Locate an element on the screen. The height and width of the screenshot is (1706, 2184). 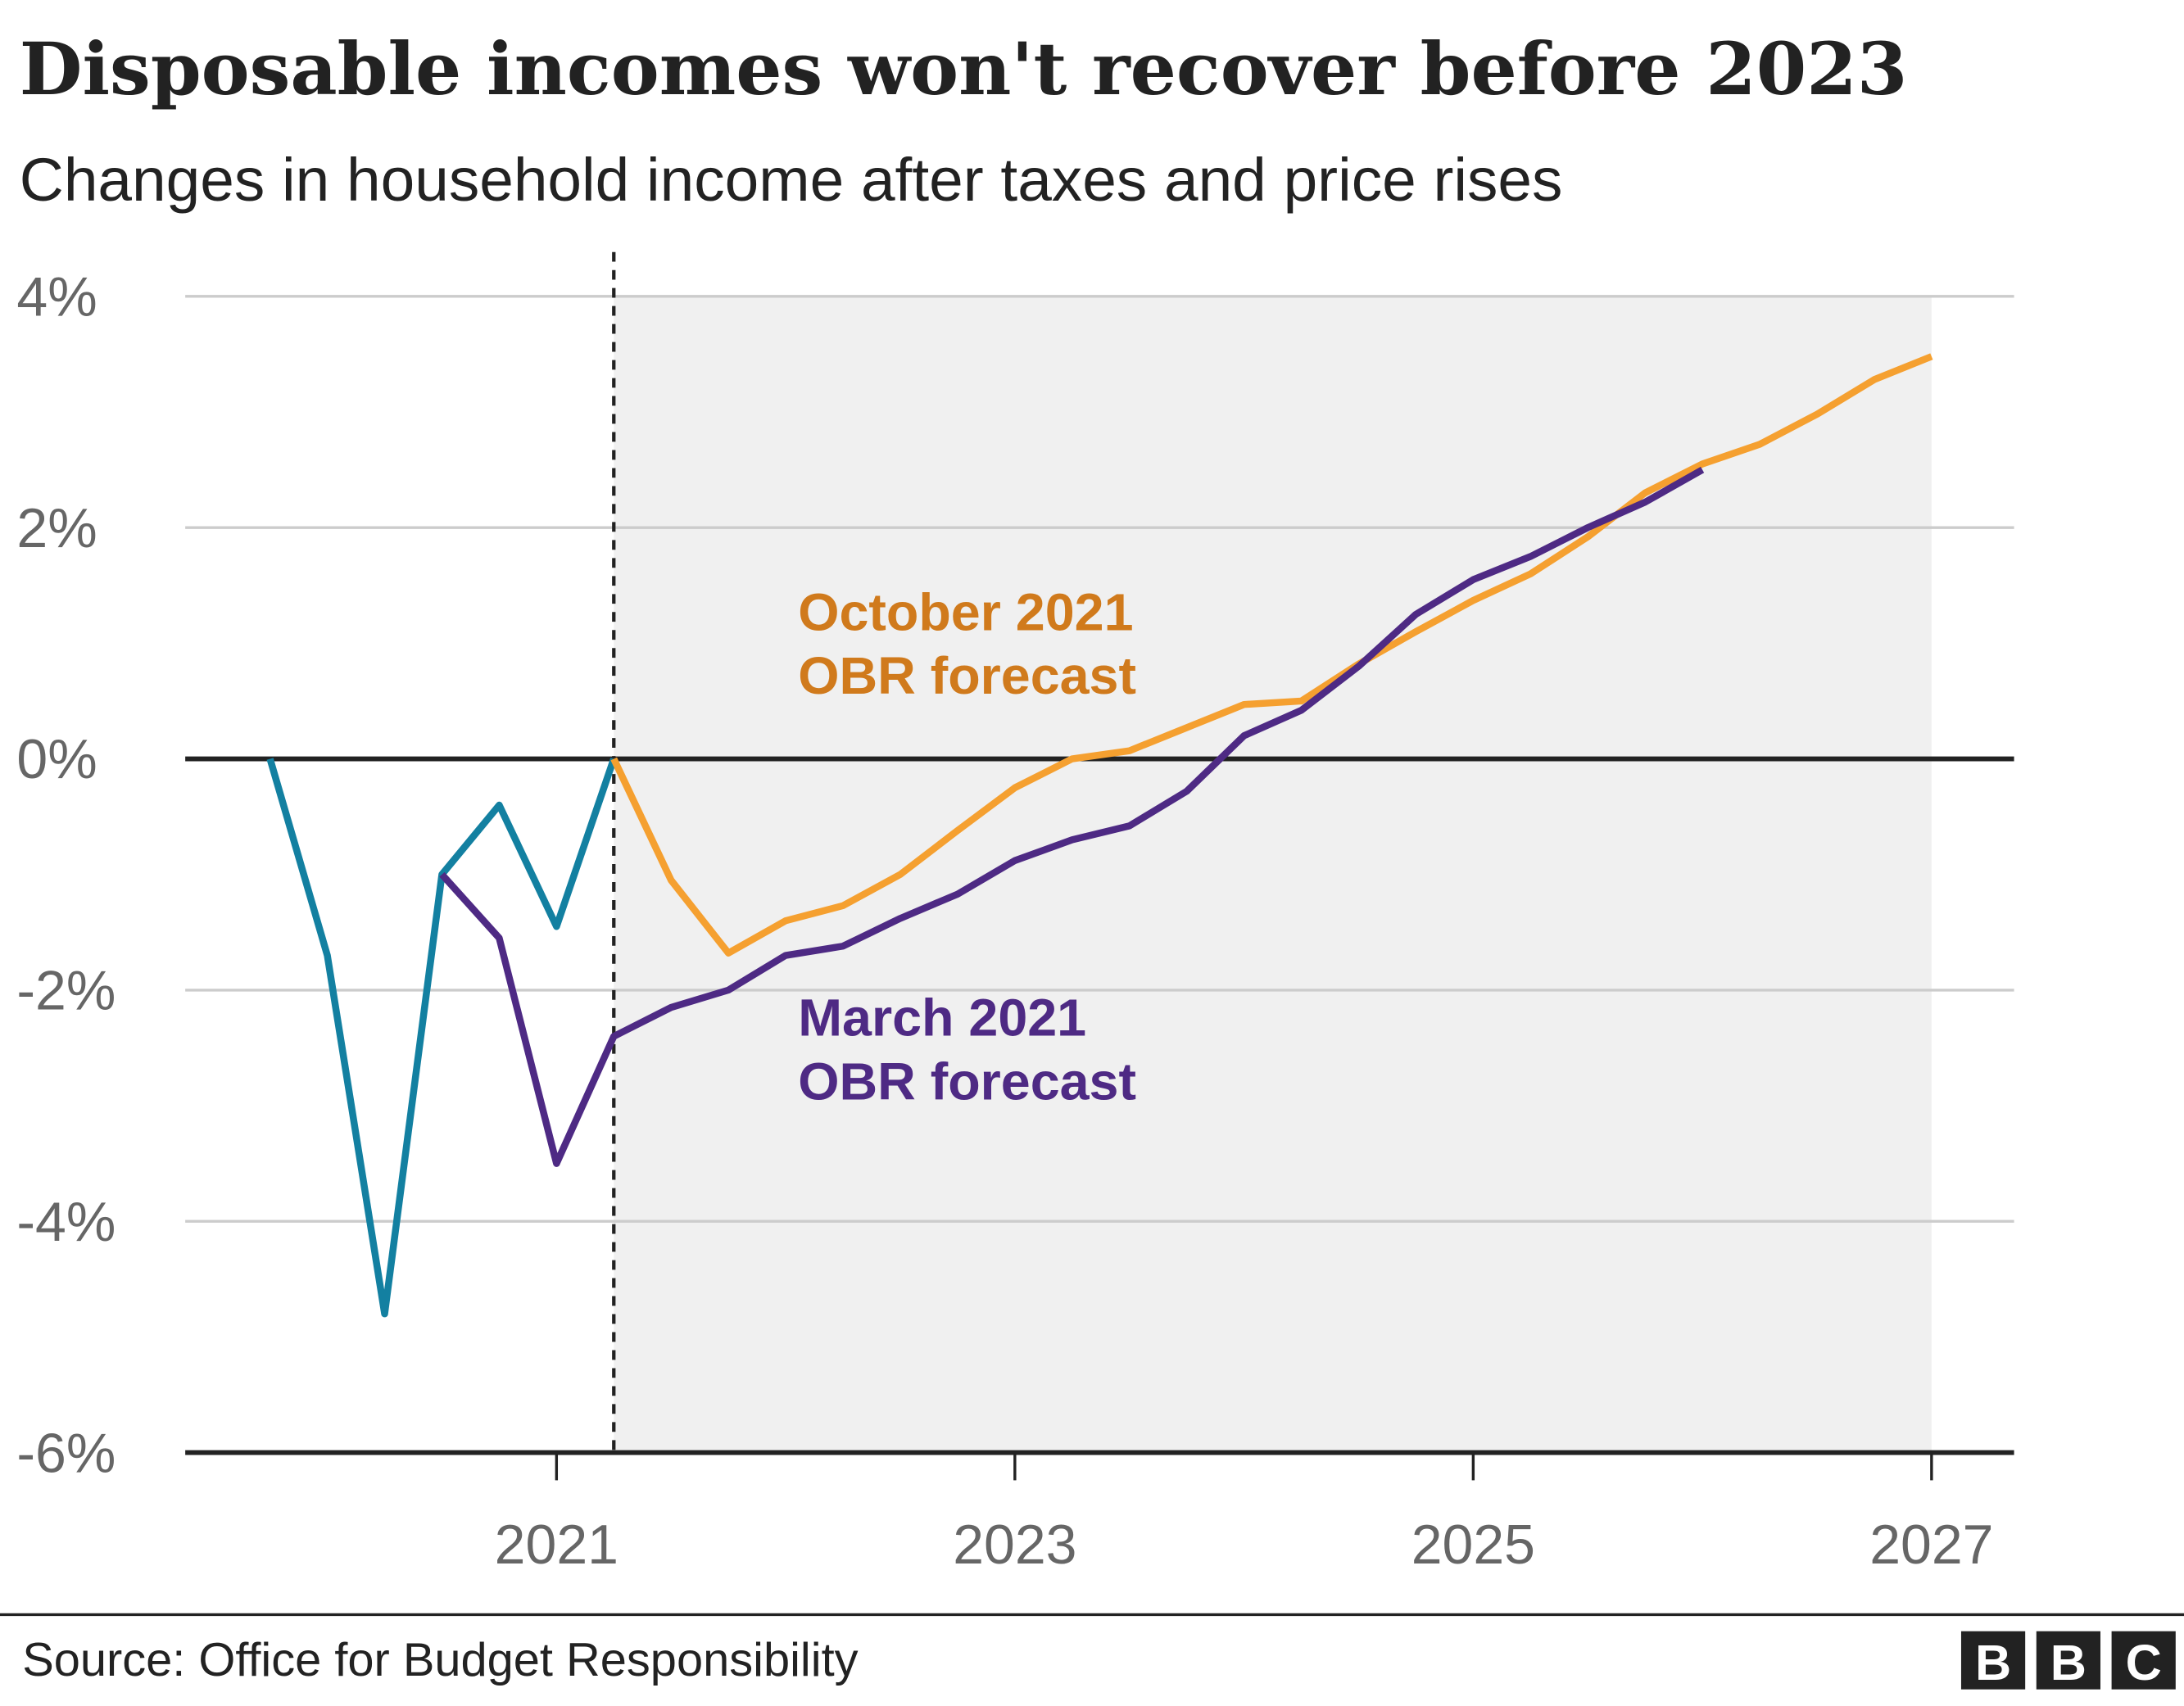
series-line is located at coordinates (442, 1038).